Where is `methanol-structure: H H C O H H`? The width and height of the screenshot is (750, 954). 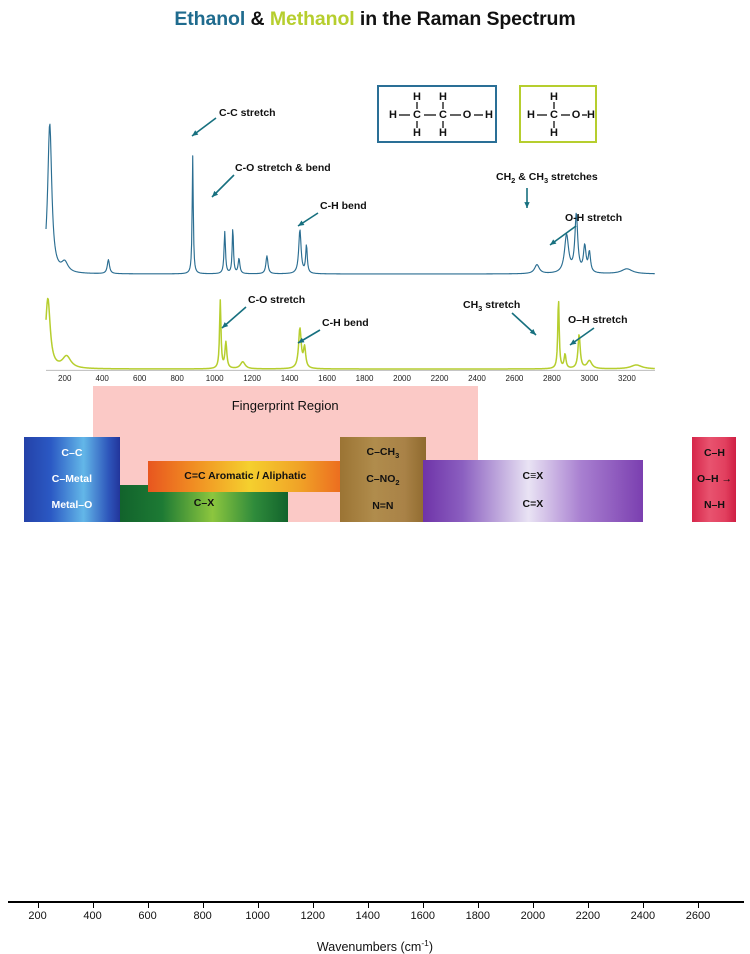 methanol-structure: H H C O H H is located at coordinates (558, 114).